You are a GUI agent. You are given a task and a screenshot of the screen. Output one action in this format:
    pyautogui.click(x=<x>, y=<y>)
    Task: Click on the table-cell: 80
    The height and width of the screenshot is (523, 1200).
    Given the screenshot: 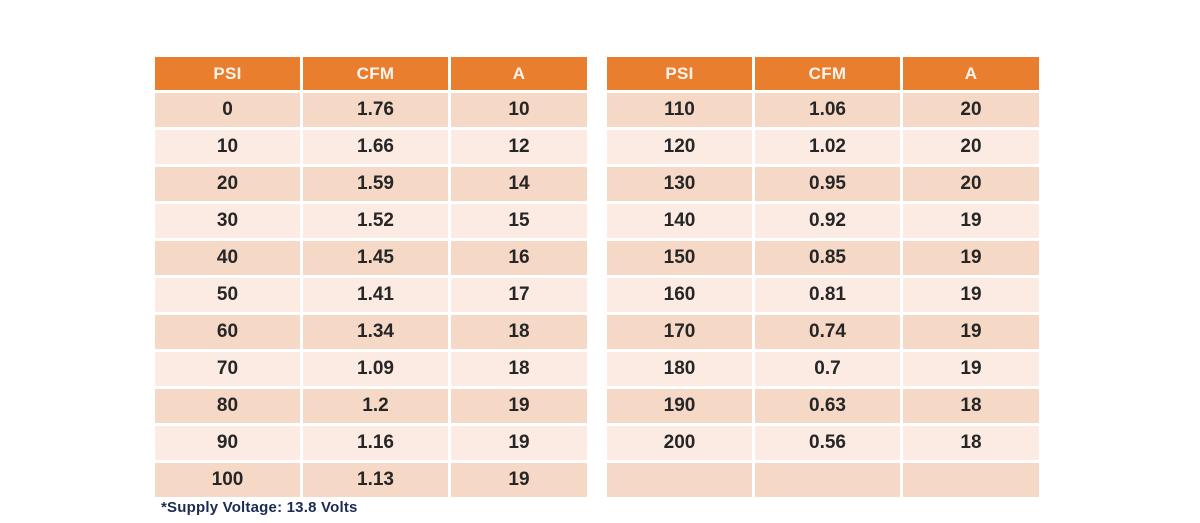 What is the action you would take?
    pyautogui.click(x=227, y=406)
    